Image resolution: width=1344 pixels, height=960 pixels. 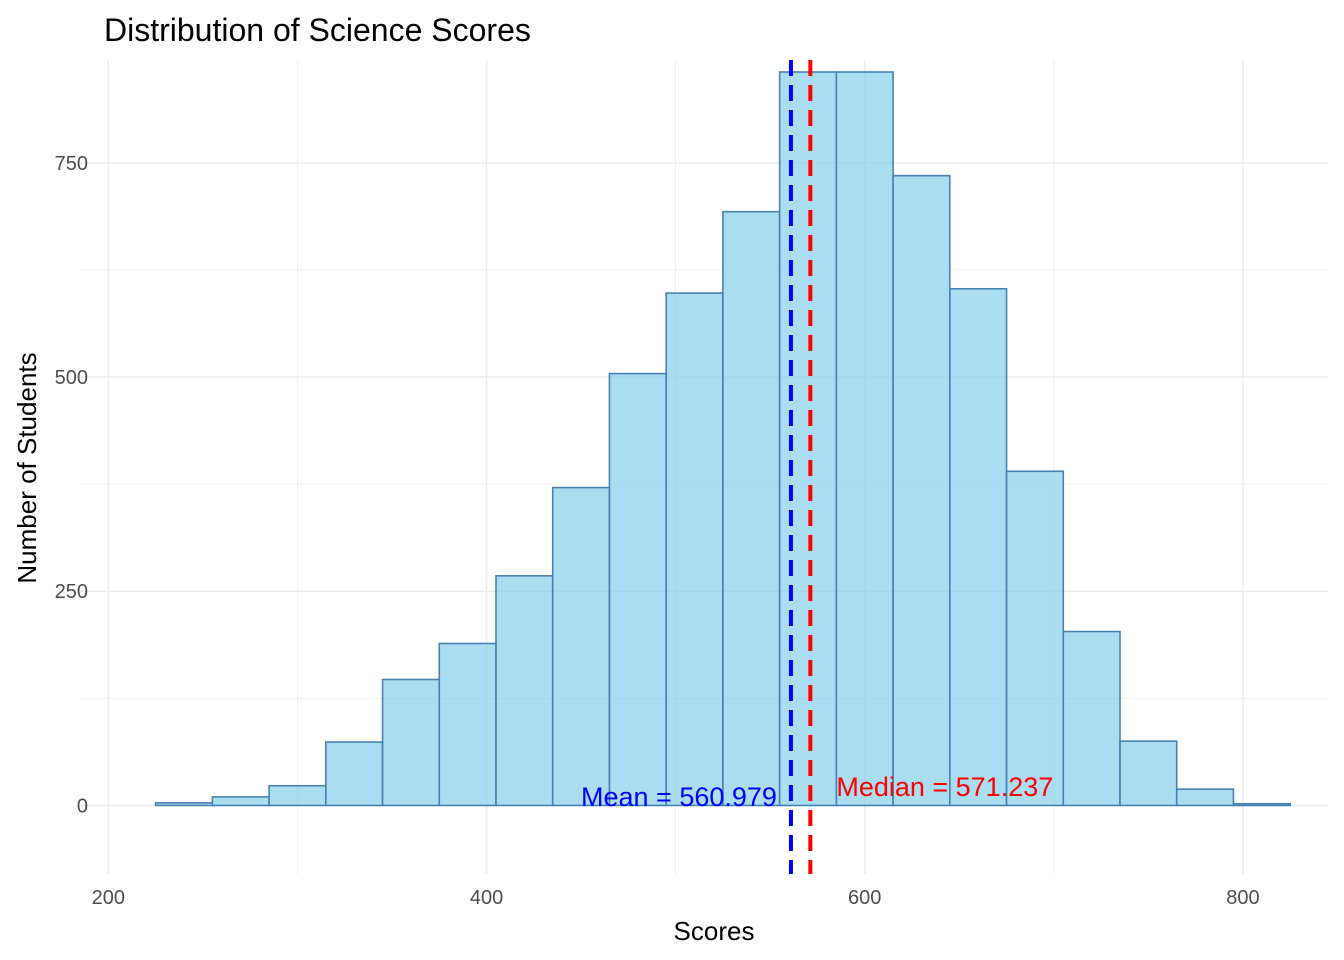 What do you see at coordinates (71, 164) in the screenshot?
I see `y-tick-label: 750` at bounding box center [71, 164].